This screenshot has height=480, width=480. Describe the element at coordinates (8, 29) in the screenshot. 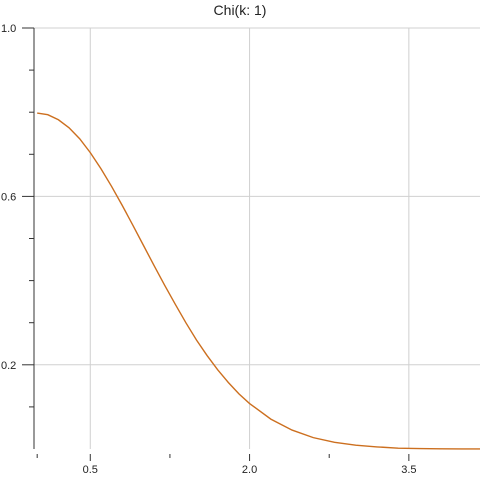

I see `y-tick-label: 1.0` at that location.